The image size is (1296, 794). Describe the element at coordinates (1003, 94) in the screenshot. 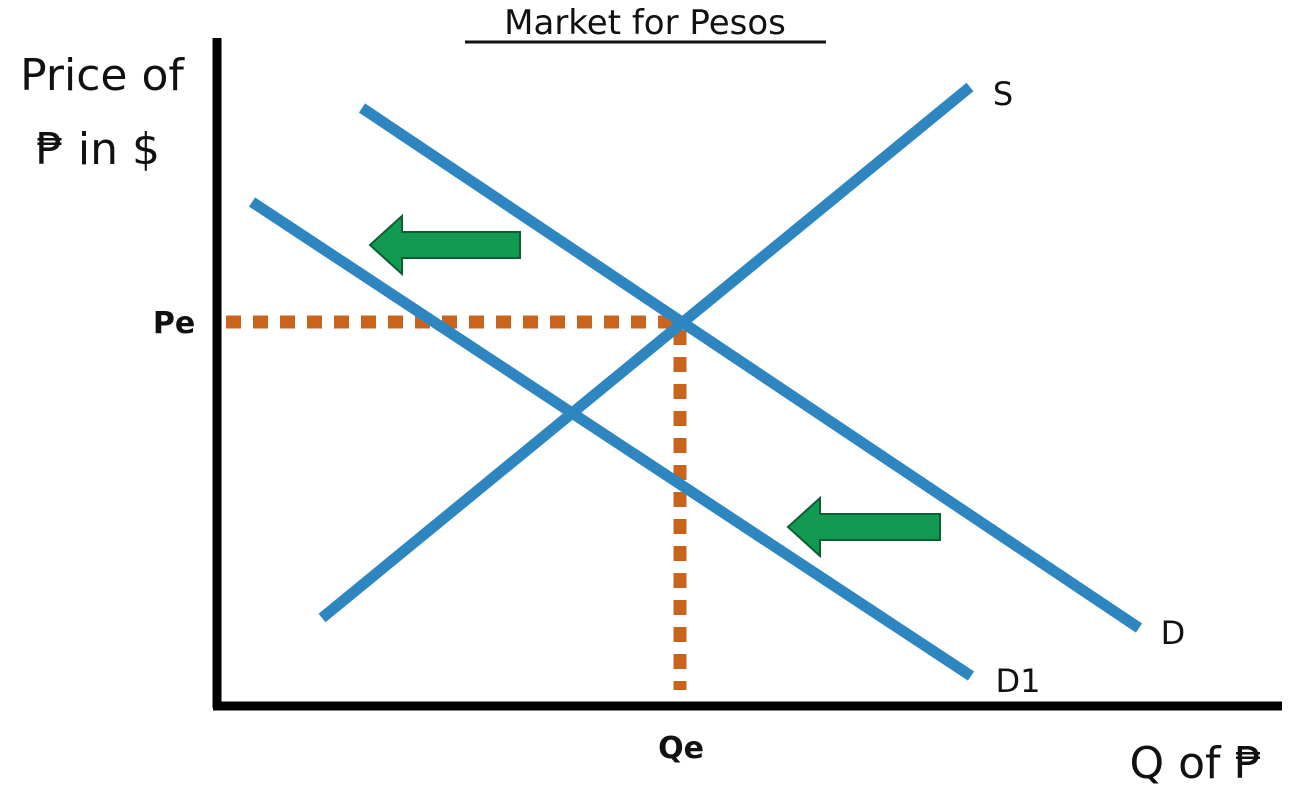

I see `supply-curve-label: S` at that location.